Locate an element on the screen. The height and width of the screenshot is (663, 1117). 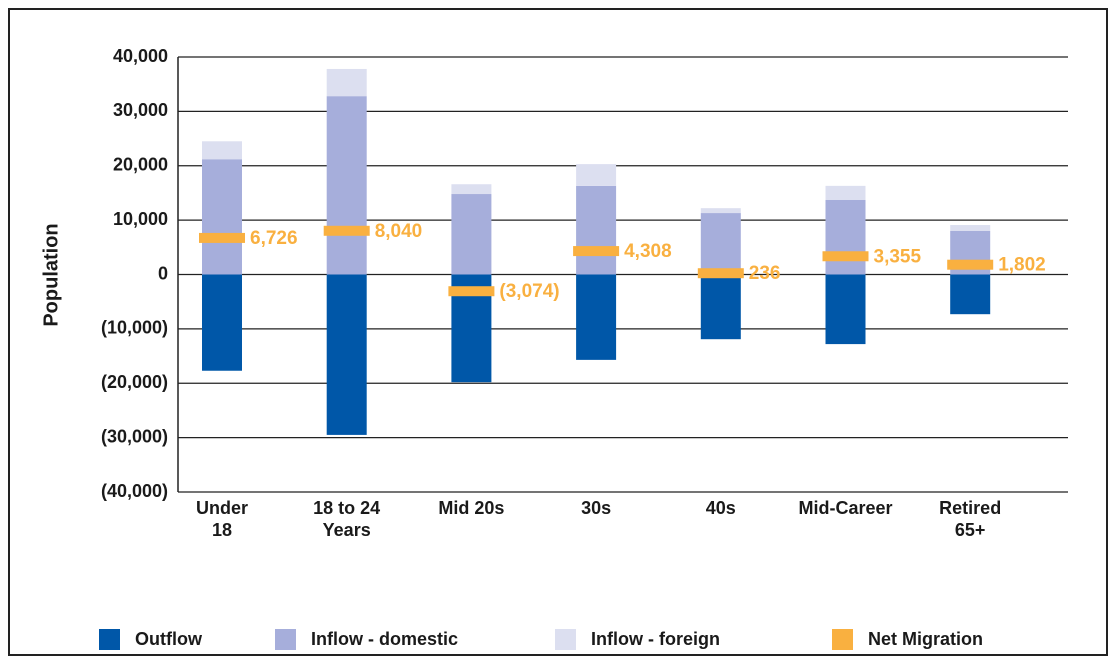
legend-label: Outflow is located at coordinates (169, 639).